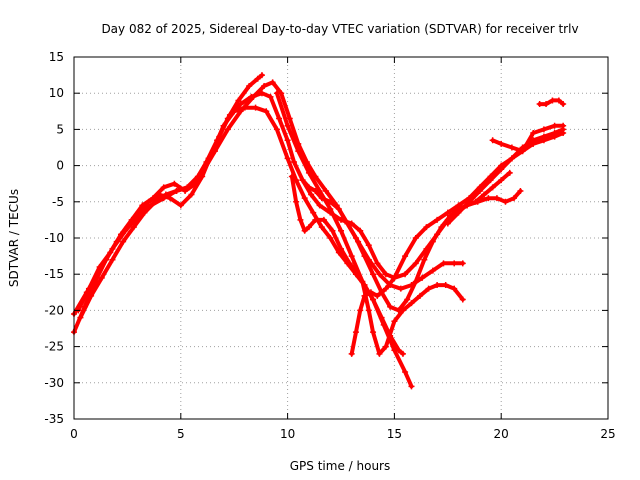 The image size is (640, 480). I want to click on x-tick-label: 10, so click(287, 434).